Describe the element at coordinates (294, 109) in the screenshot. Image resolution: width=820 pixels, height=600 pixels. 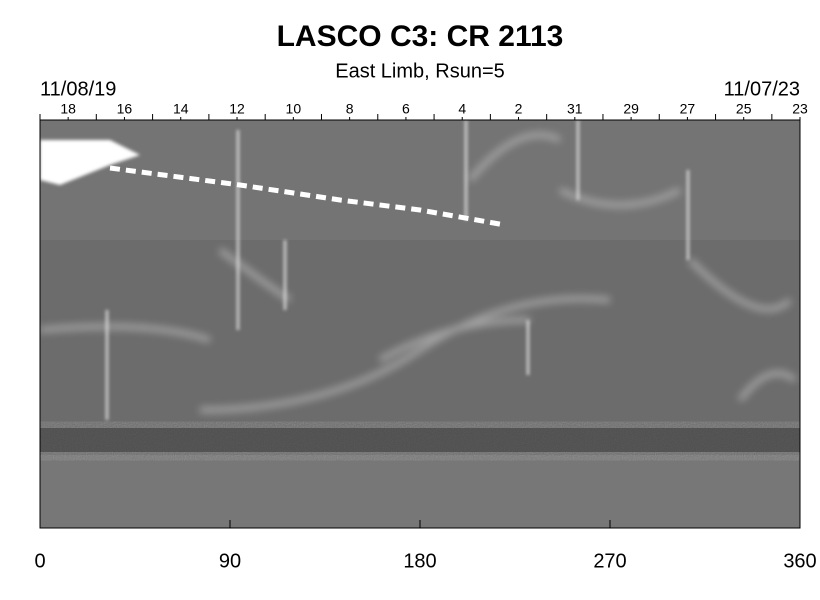
I see `x2-tick-label: 10` at that location.